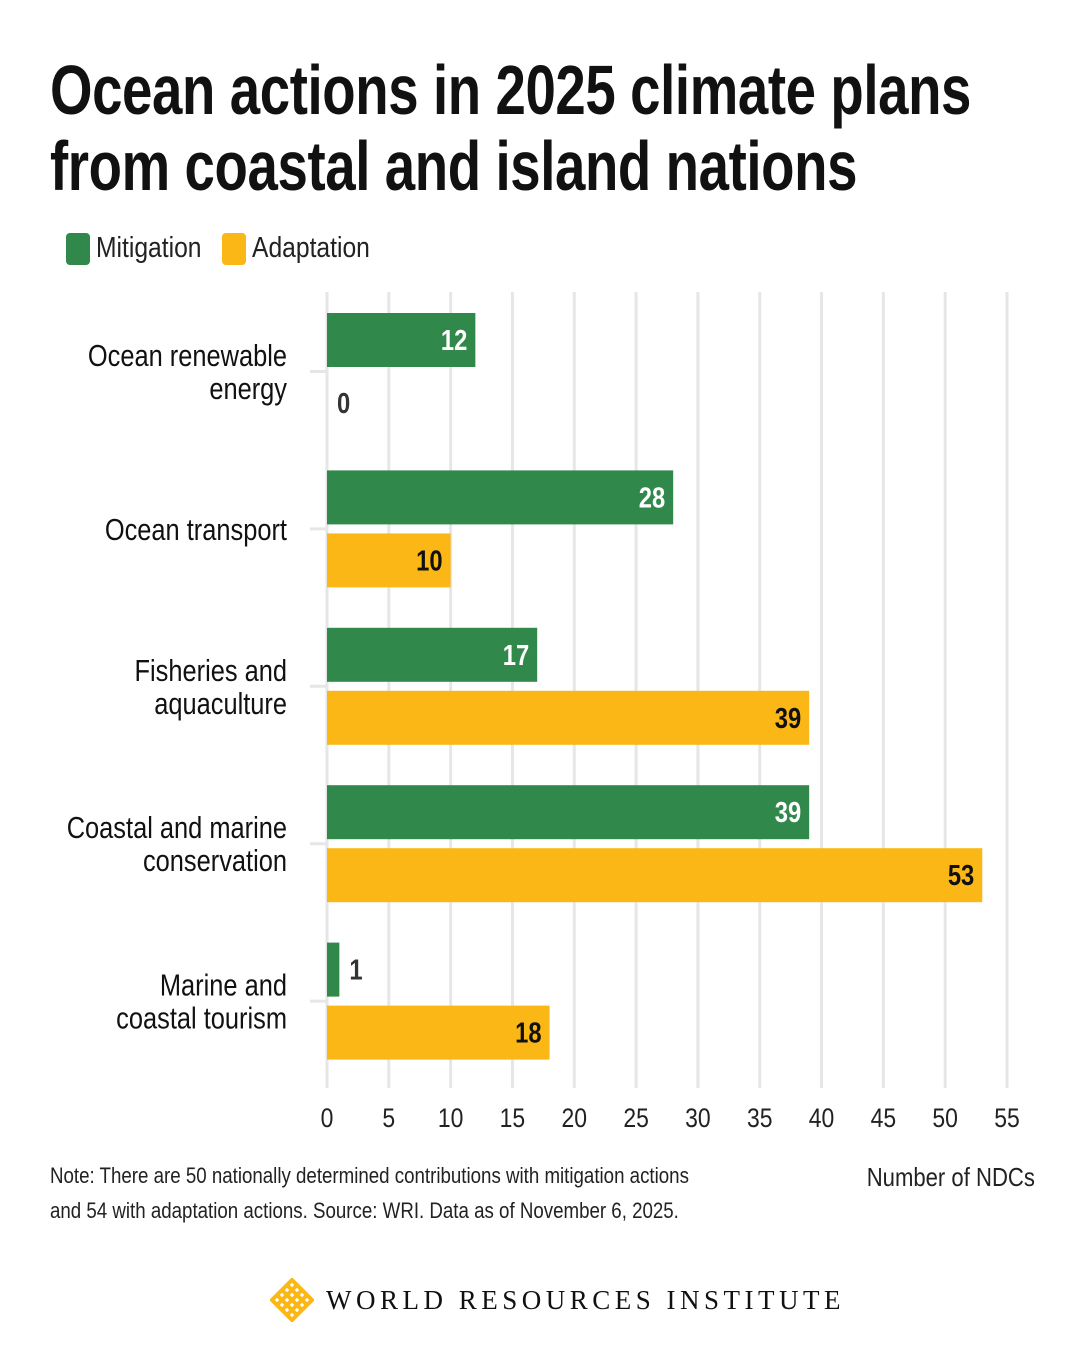  I want to click on wri-logo: WORLD RESOURCES INSTITUTE, so click(557, 1300).